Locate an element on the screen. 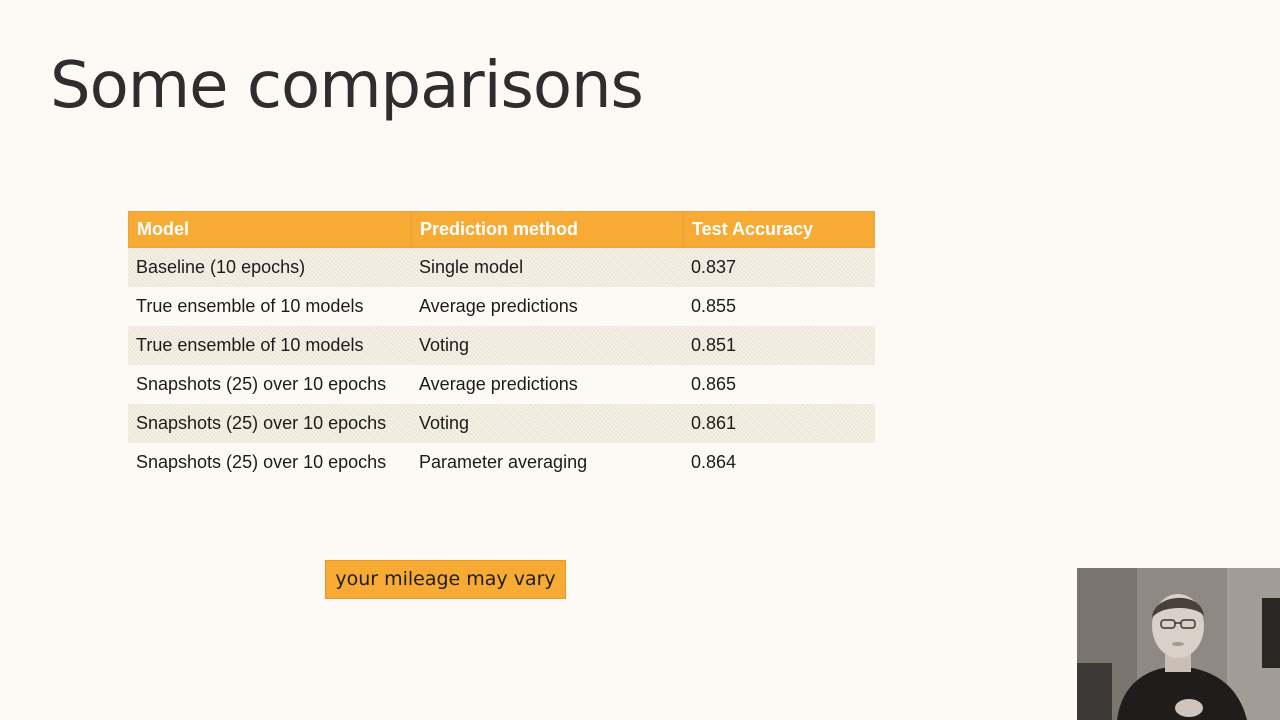 This screenshot has width=1280, height=720. header-test-accuracy: Test Accuracy is located at coordinates (779, 229).